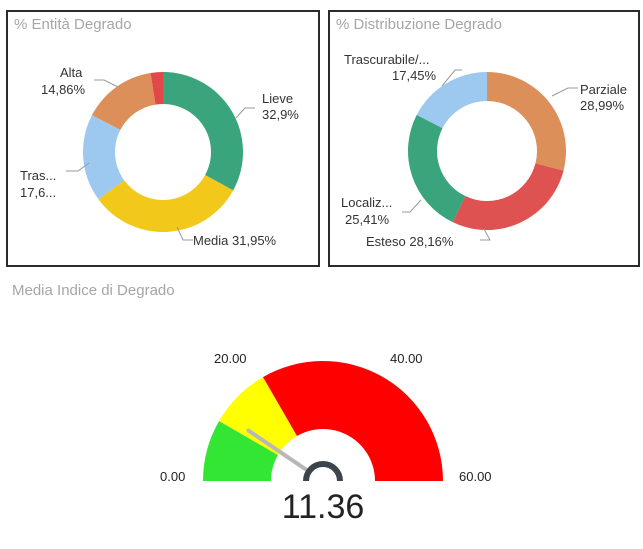  What do you see at coordinates (235, 240) in the screenshot?
I see `slice-label-media: Media 31,95%` at bounding box center [235, 240].